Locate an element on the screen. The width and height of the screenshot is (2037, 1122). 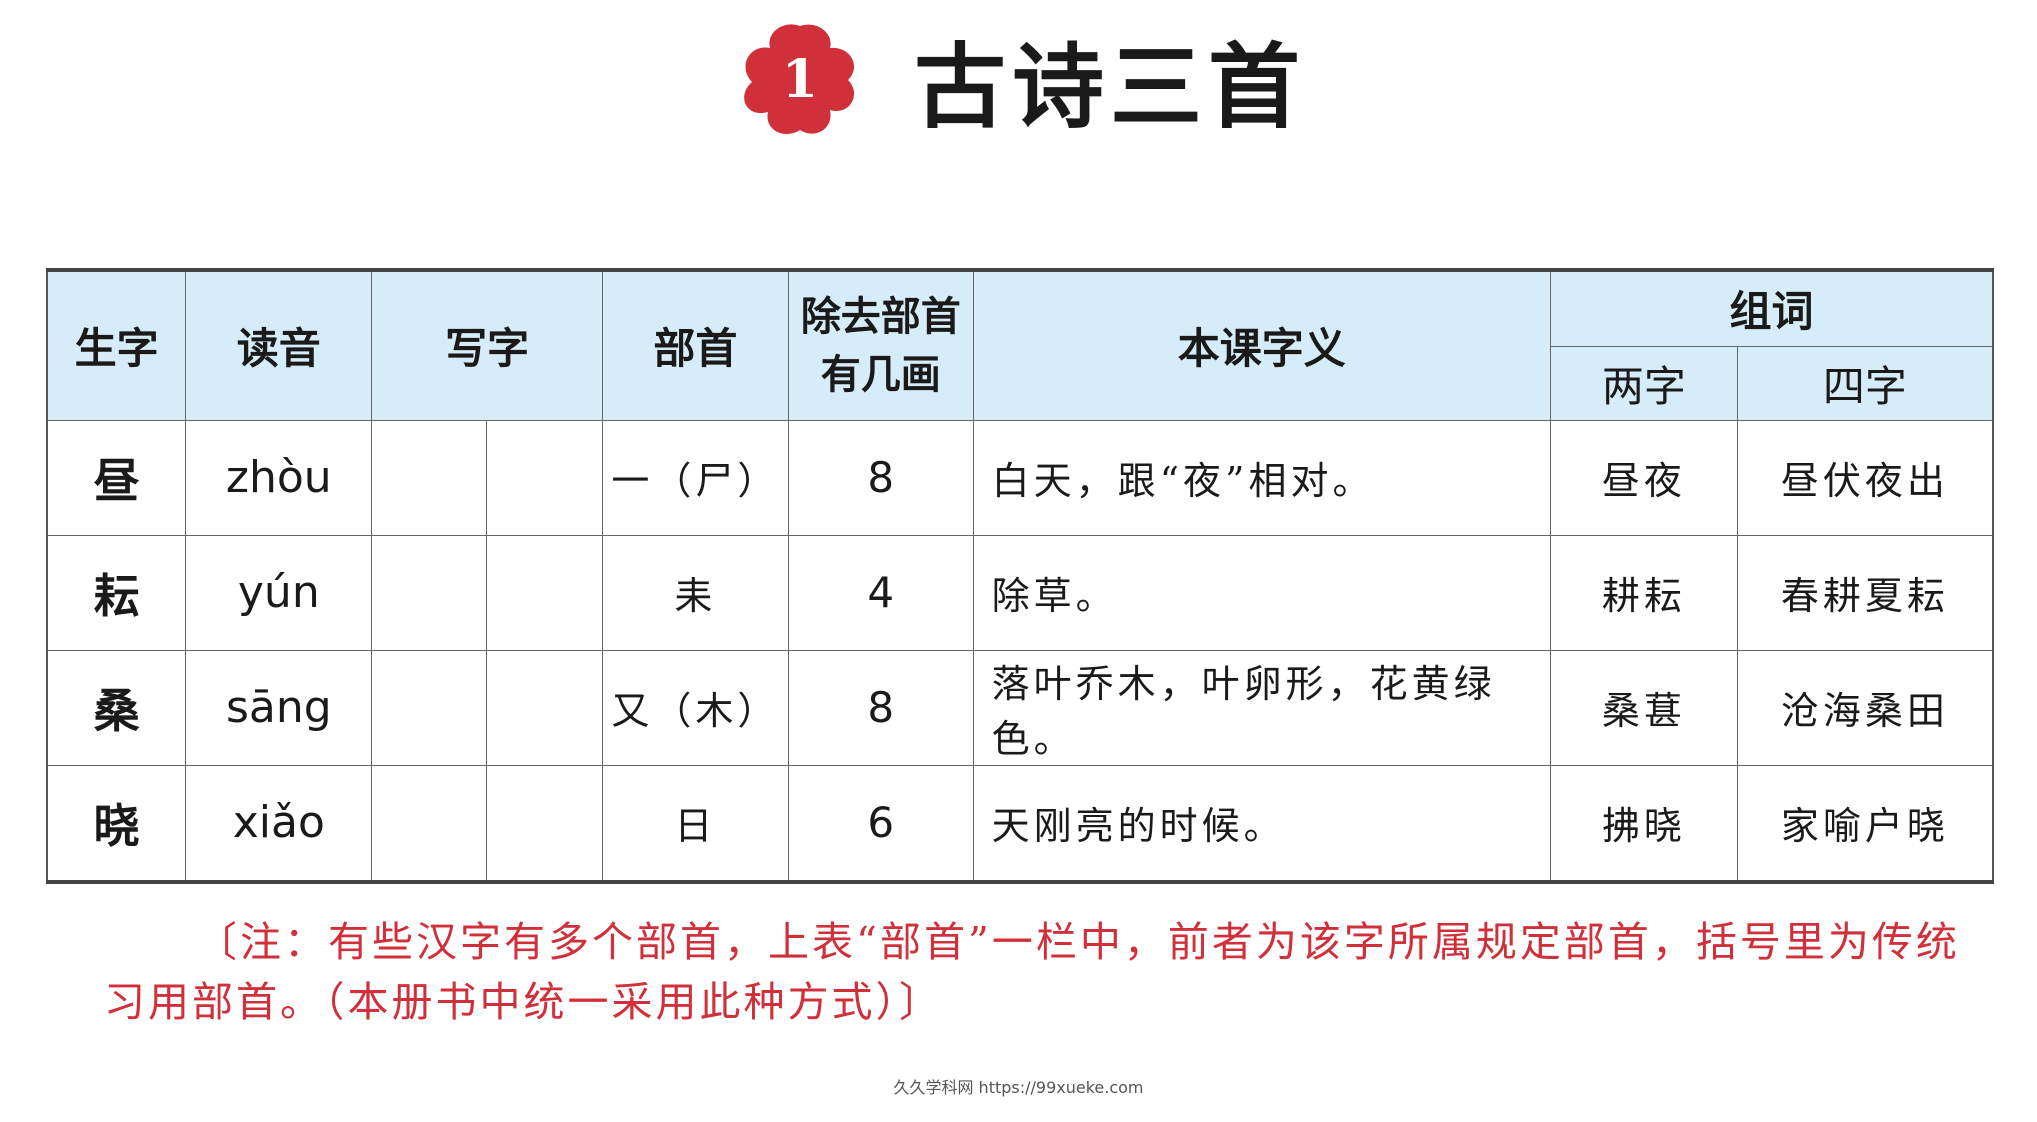
char-cell: 桑 is located at coordinates (116, 707).